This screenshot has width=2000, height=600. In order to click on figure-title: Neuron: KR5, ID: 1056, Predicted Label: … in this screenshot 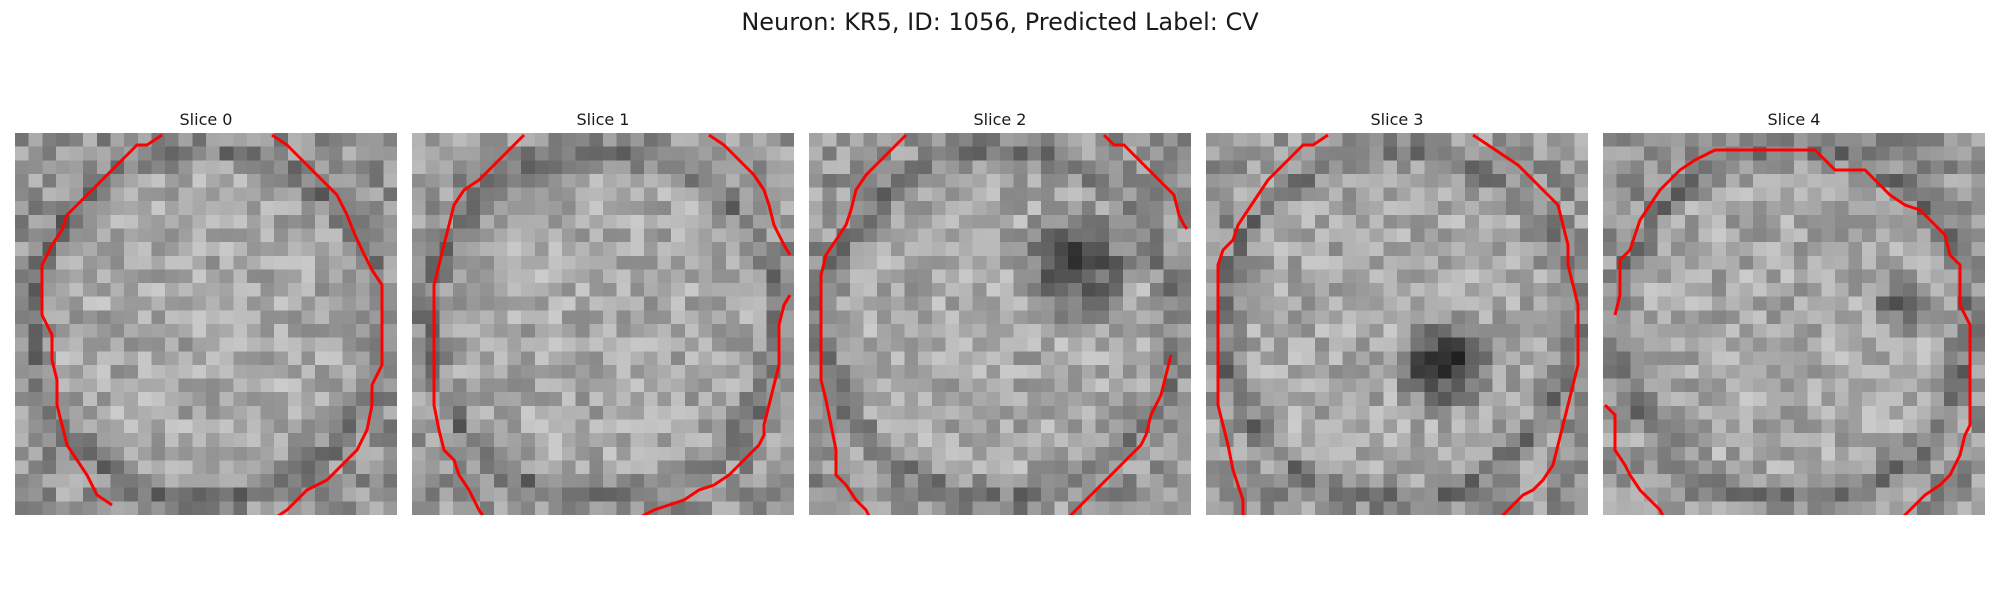, I will do `click(1000, 22)`.